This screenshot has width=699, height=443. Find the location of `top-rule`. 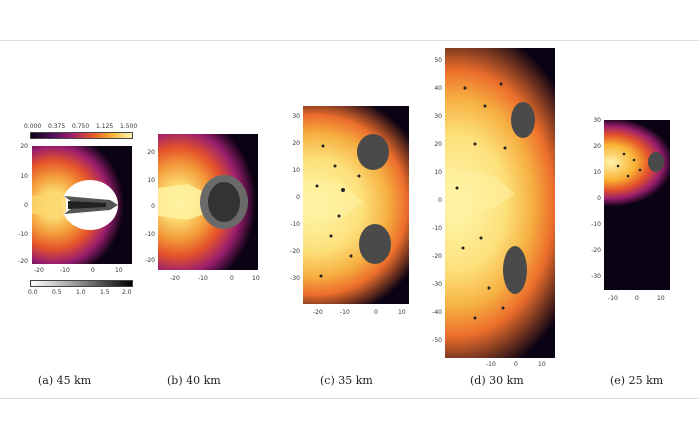

top-rule is located at coordinates (349, 40).